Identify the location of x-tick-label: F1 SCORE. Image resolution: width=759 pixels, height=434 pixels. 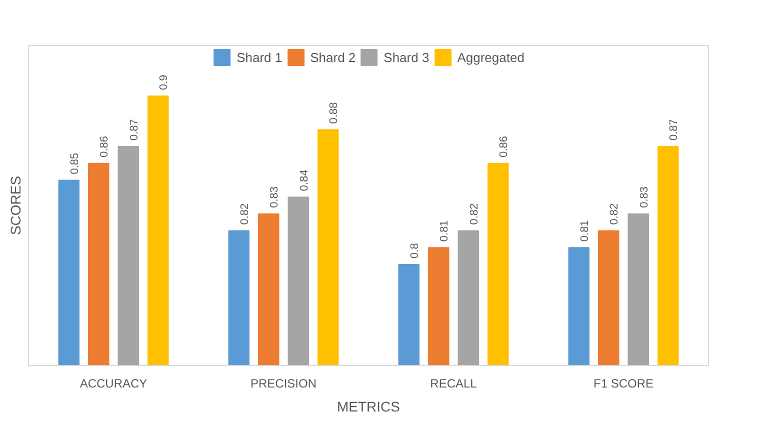
(623, 383).